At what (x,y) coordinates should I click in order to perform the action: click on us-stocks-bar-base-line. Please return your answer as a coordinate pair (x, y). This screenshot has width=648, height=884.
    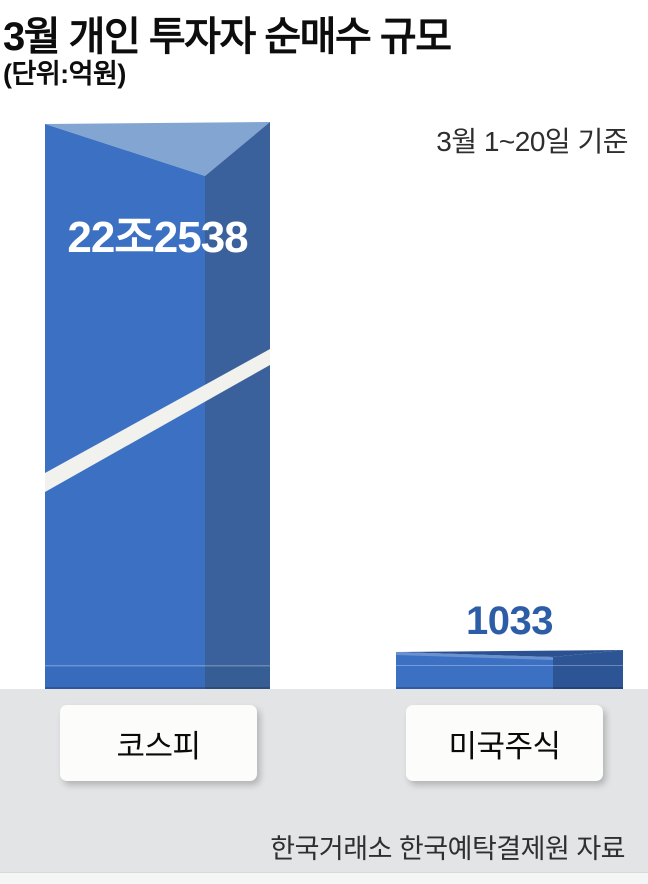
    Looking at the image, I should click on (509, 665).